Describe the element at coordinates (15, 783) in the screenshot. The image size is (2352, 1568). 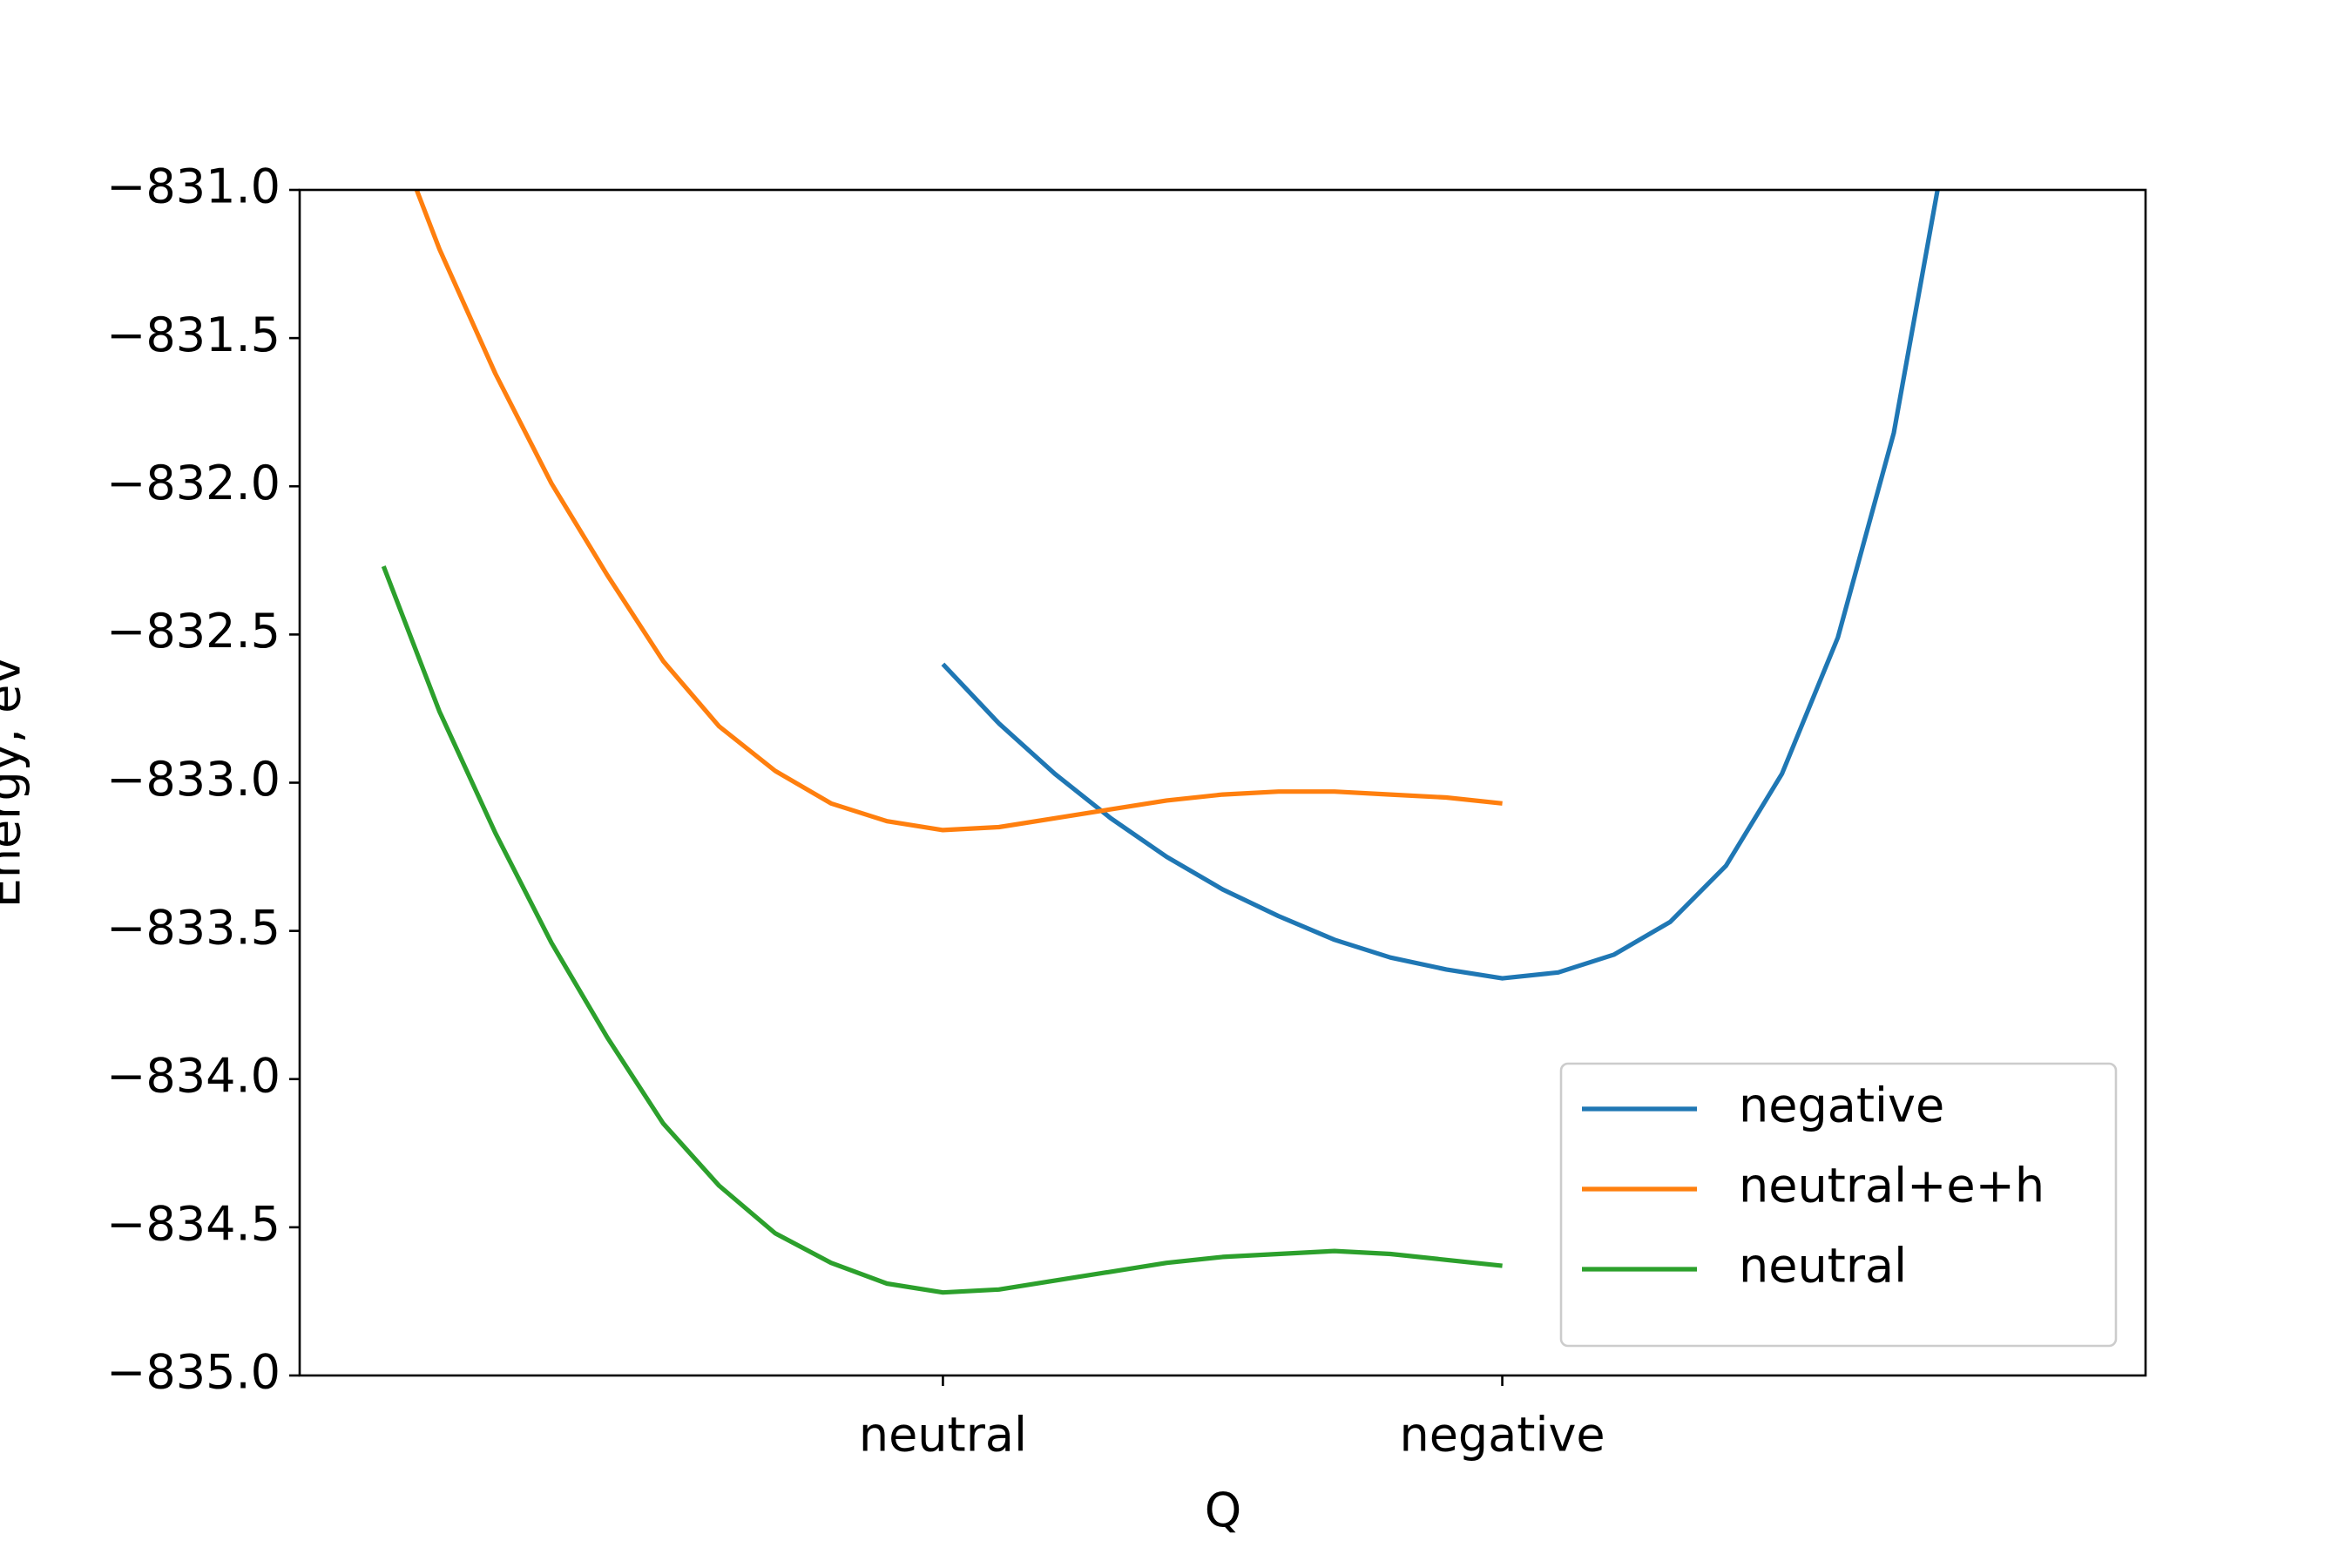
I see `y-axis-label: Energy, ev` at that location.